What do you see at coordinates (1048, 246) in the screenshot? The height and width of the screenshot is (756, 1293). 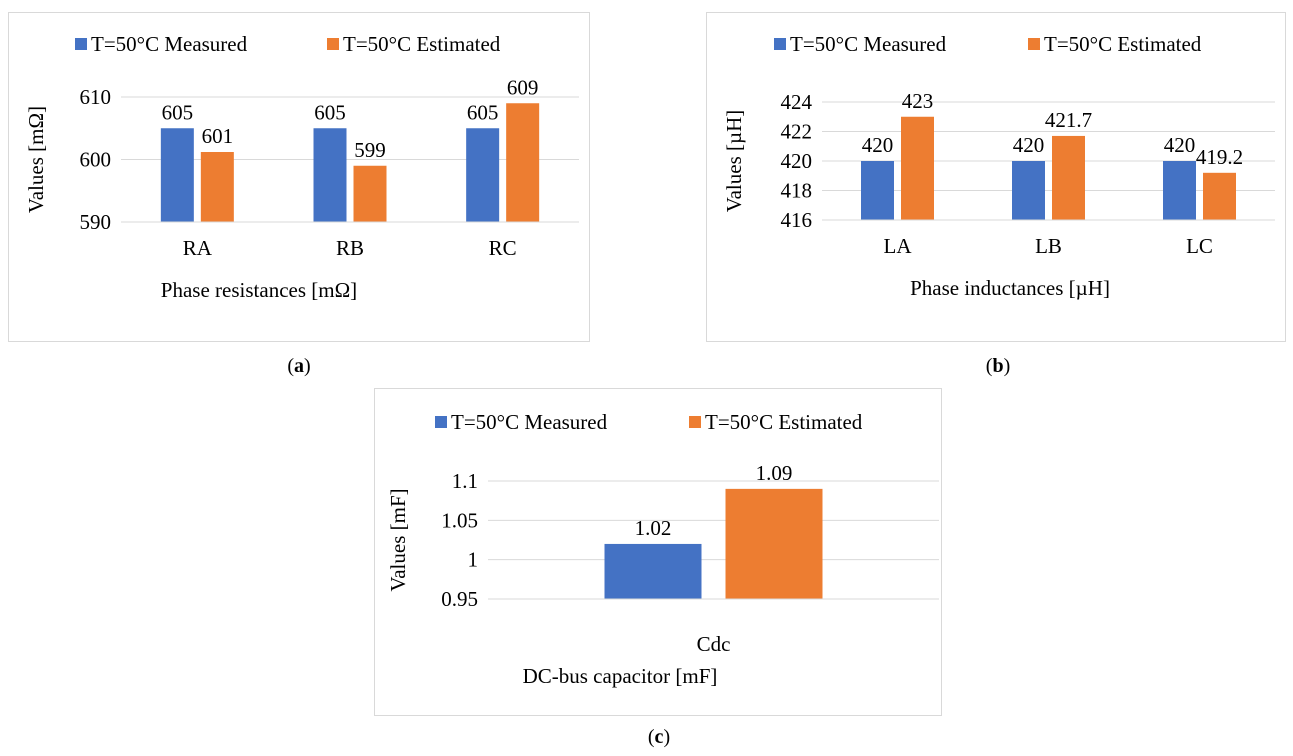 I see `category-label: LB` at bounding box center [1048, 246].